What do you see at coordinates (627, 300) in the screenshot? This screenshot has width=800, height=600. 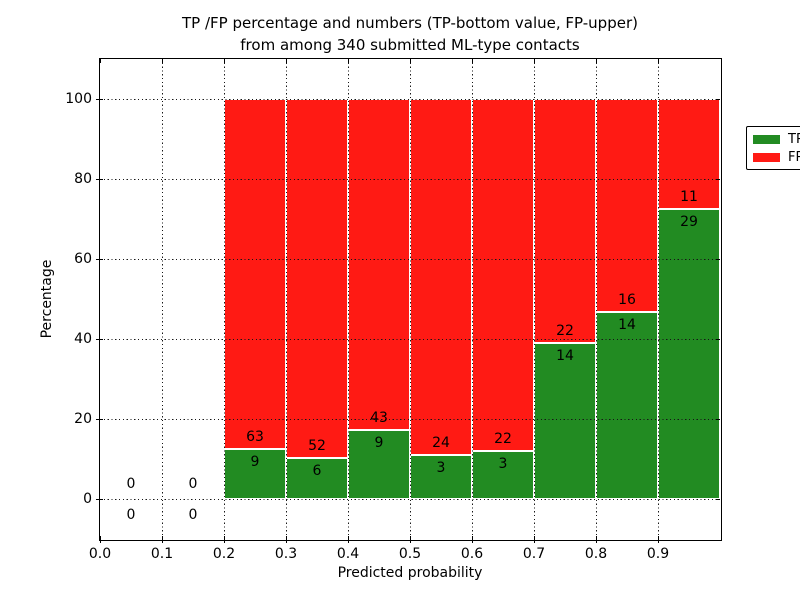 I see `bar-value-label-fp: 16` at bounding box center [627, 300].